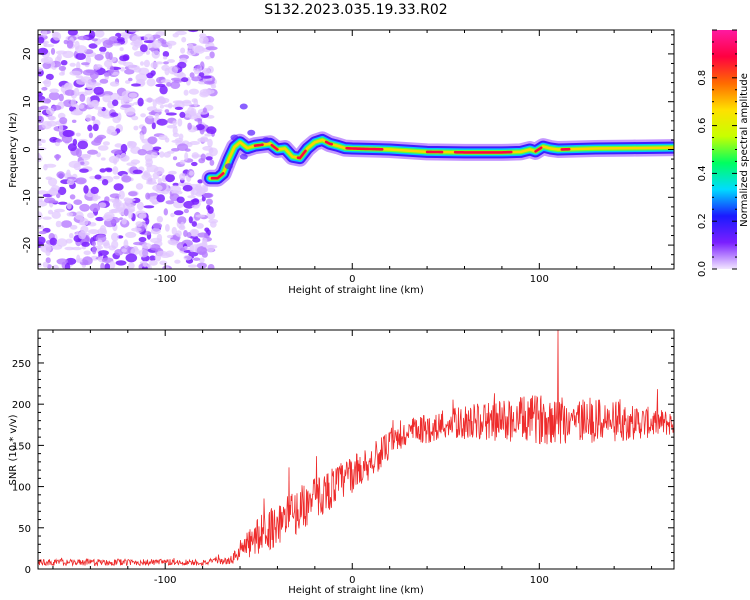 The height and width of the screenshot is (600, 750). I want to click on snr-x-label: Height of straight line (km), so click(356, 590).